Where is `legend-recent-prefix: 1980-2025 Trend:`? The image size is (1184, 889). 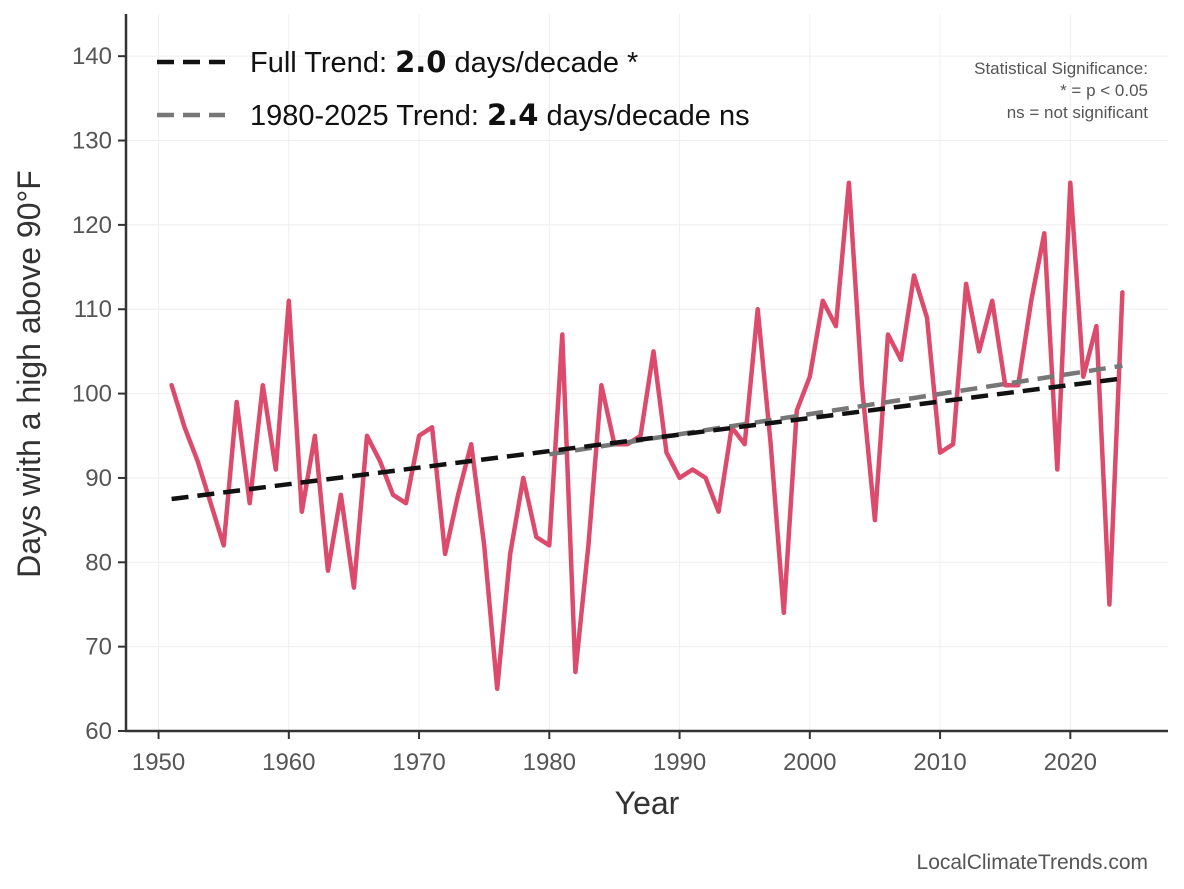 legend-recent-prefix: 1980-2025 Trend: is located at coordinates (368, 116).